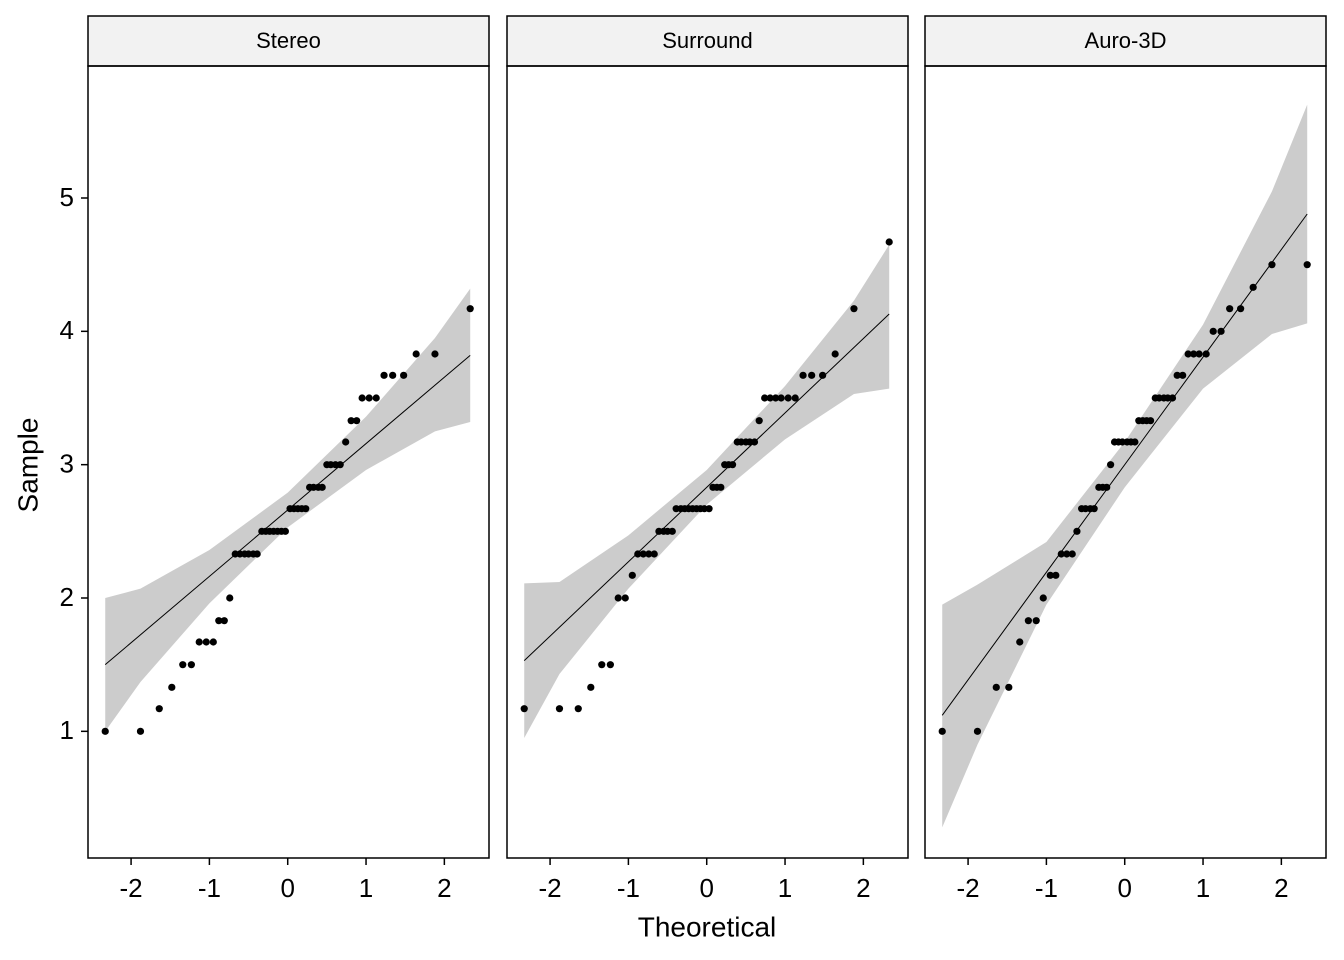 The image size is (1344, 960). I want to click on y-tick-label: 3, so click(67, 464).